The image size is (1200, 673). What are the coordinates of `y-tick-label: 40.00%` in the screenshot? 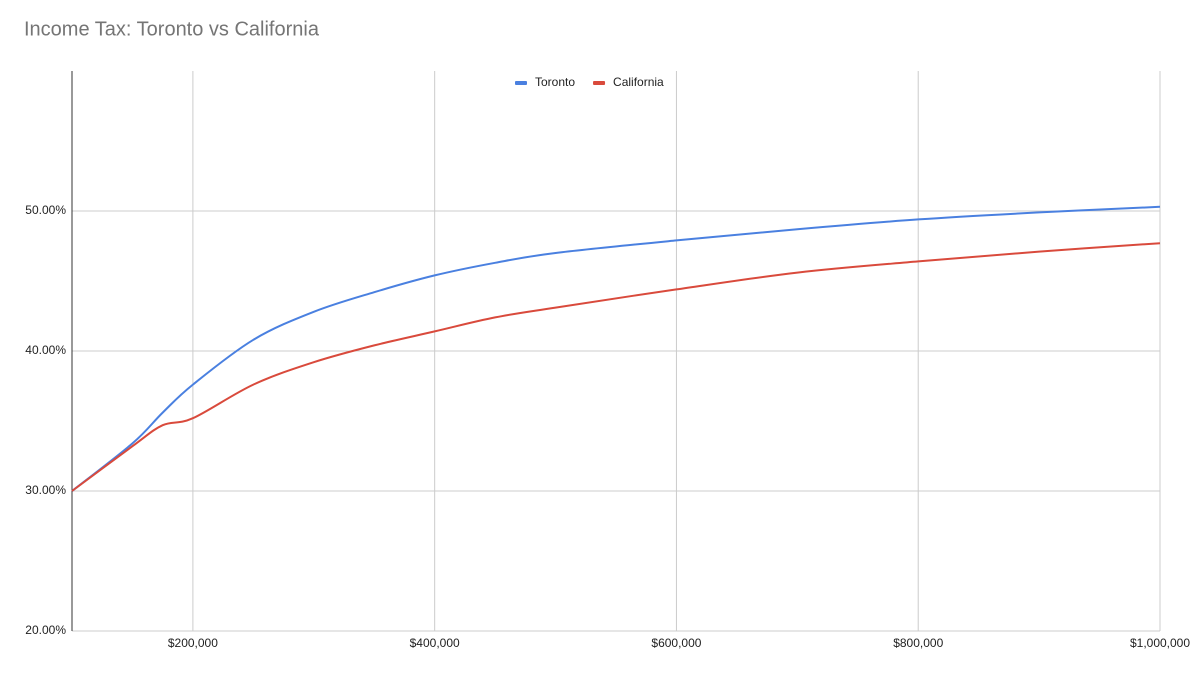 It's located at (45, 350).